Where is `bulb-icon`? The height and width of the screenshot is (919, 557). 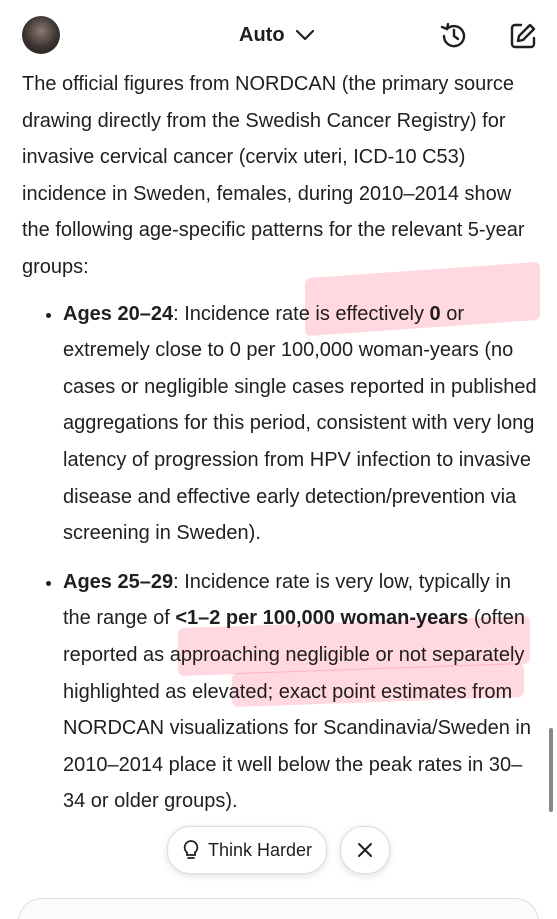 bulb-icon is located at coordinates (191, 849).